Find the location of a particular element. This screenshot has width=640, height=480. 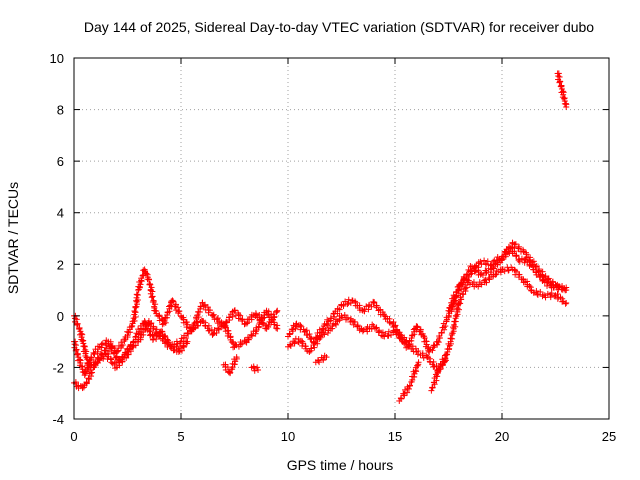

y-tick-label: 0 is located at coordinates (60, 316).